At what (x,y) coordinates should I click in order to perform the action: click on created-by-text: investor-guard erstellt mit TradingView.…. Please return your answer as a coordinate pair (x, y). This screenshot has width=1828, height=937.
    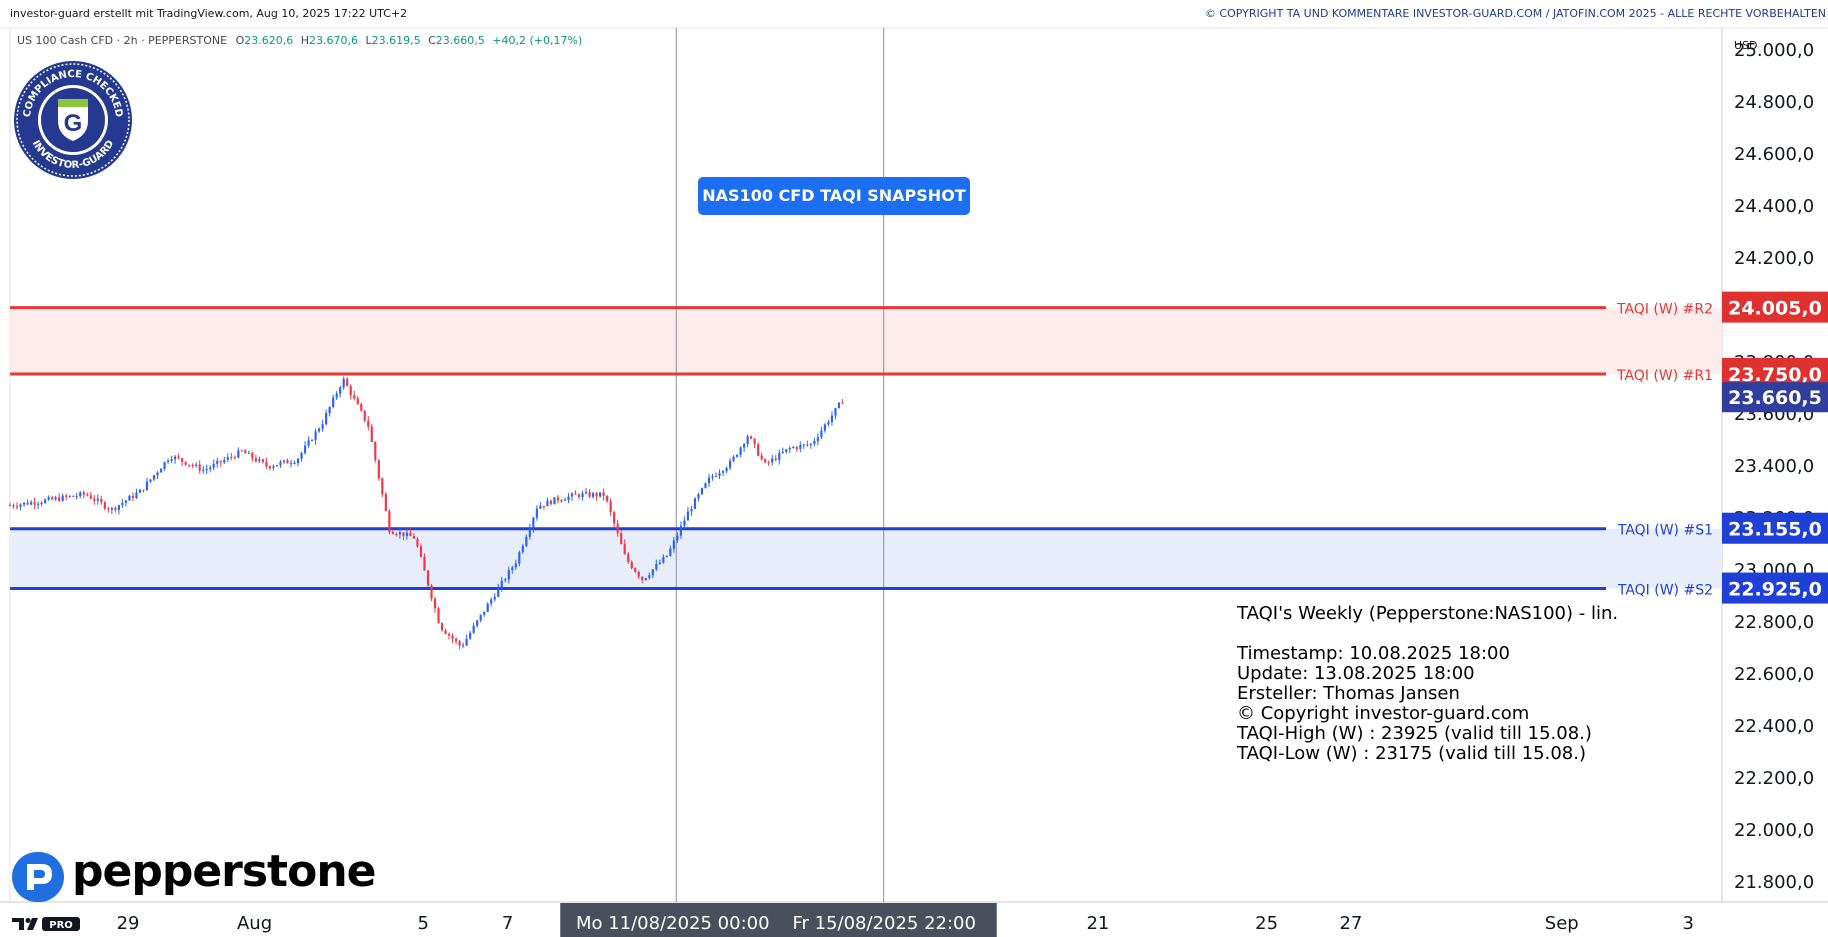
    Looking at the image, I should click on (209, 13).